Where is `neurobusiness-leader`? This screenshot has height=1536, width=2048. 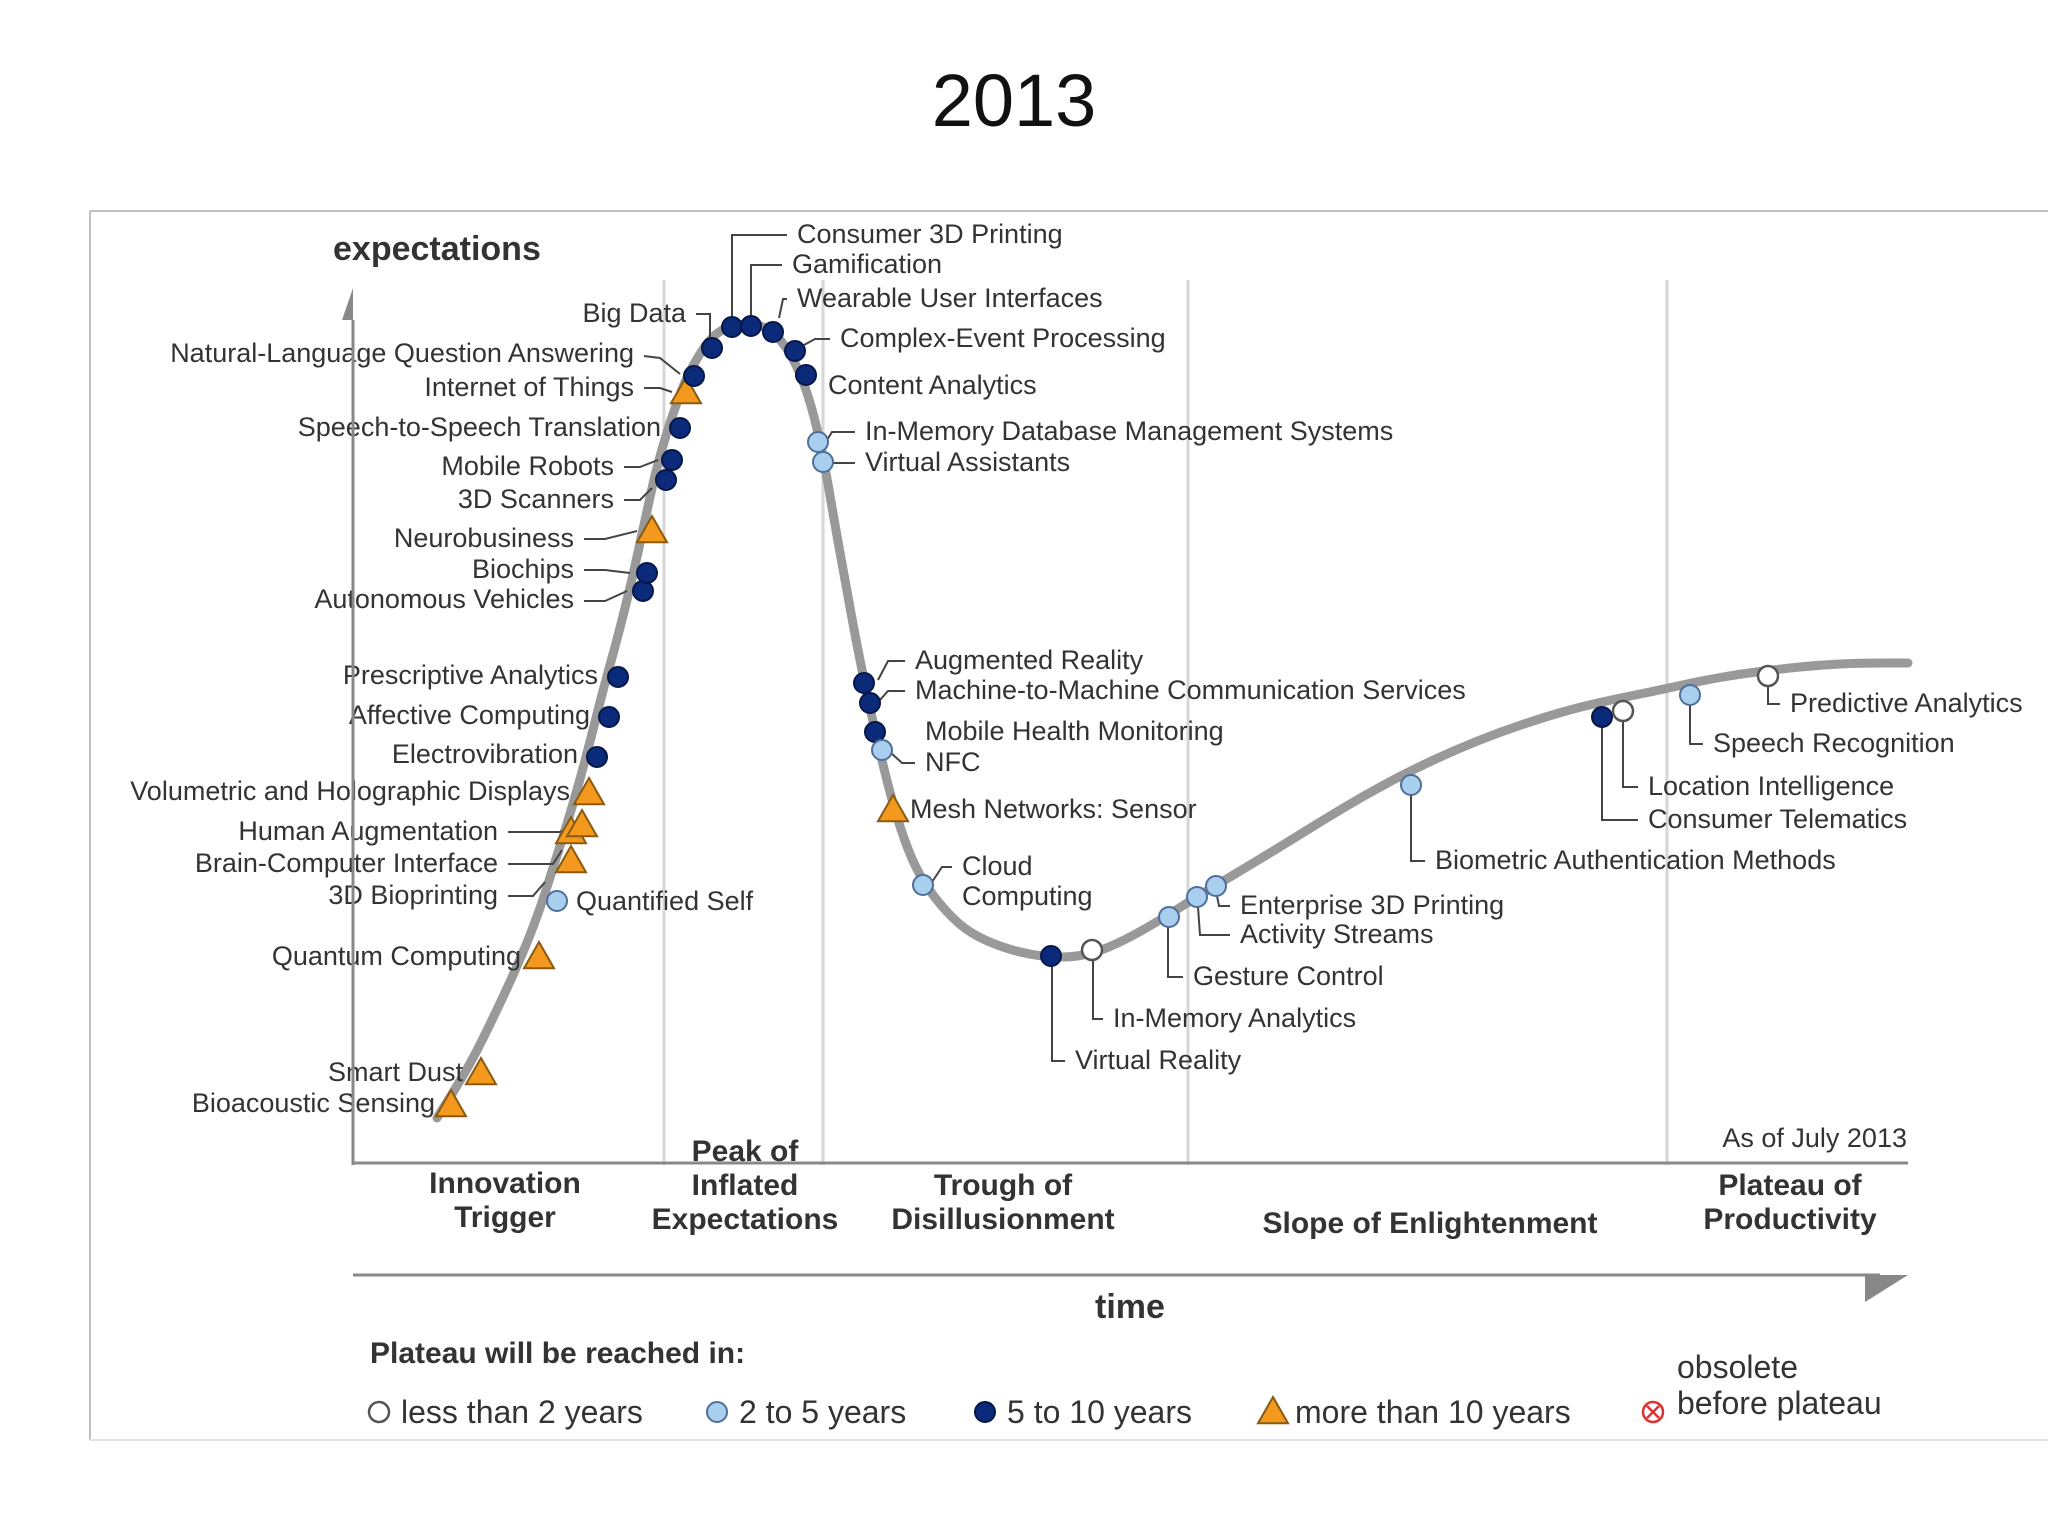
neurobusiness-leader is located at coordinates (611, 535).